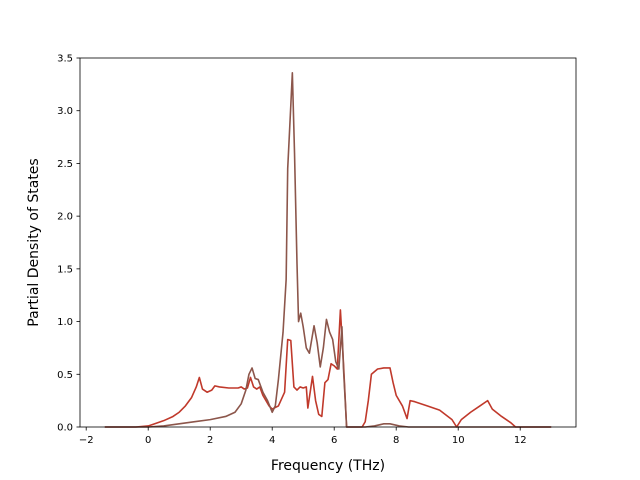 The height and width of the screenshot is (480, 640). Describe the element at coordinates (396, 440) in the screenshot. I see `x-tick-label: 8` at that location.